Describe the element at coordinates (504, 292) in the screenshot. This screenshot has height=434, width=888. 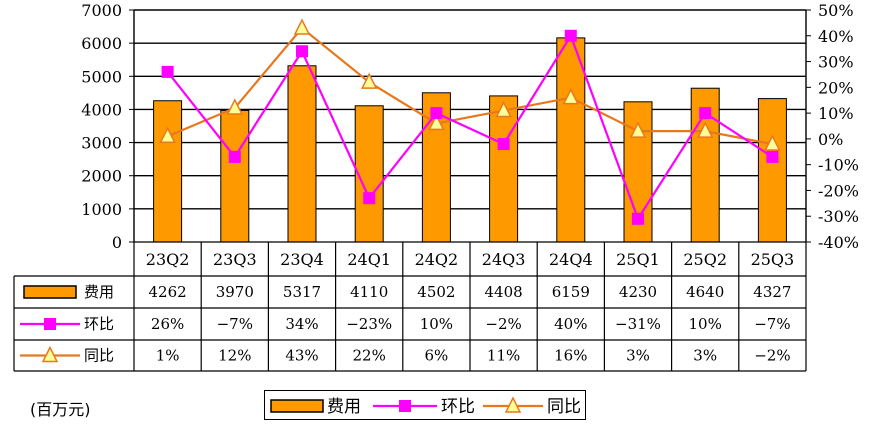
I see `table-cell: 4408` at that location.